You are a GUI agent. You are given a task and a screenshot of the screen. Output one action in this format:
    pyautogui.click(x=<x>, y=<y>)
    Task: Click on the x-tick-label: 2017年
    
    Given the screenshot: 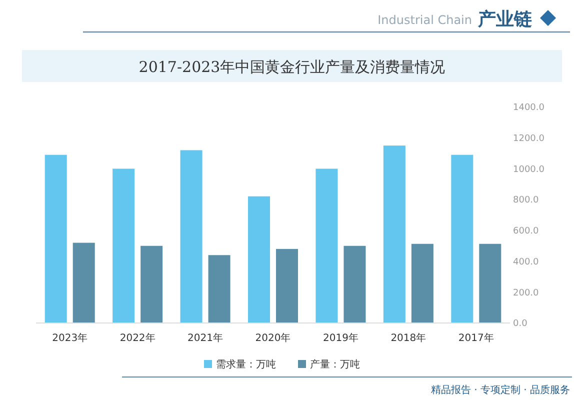 What is the action you would take?
    pyautogui.click(x=476, y=338)
    